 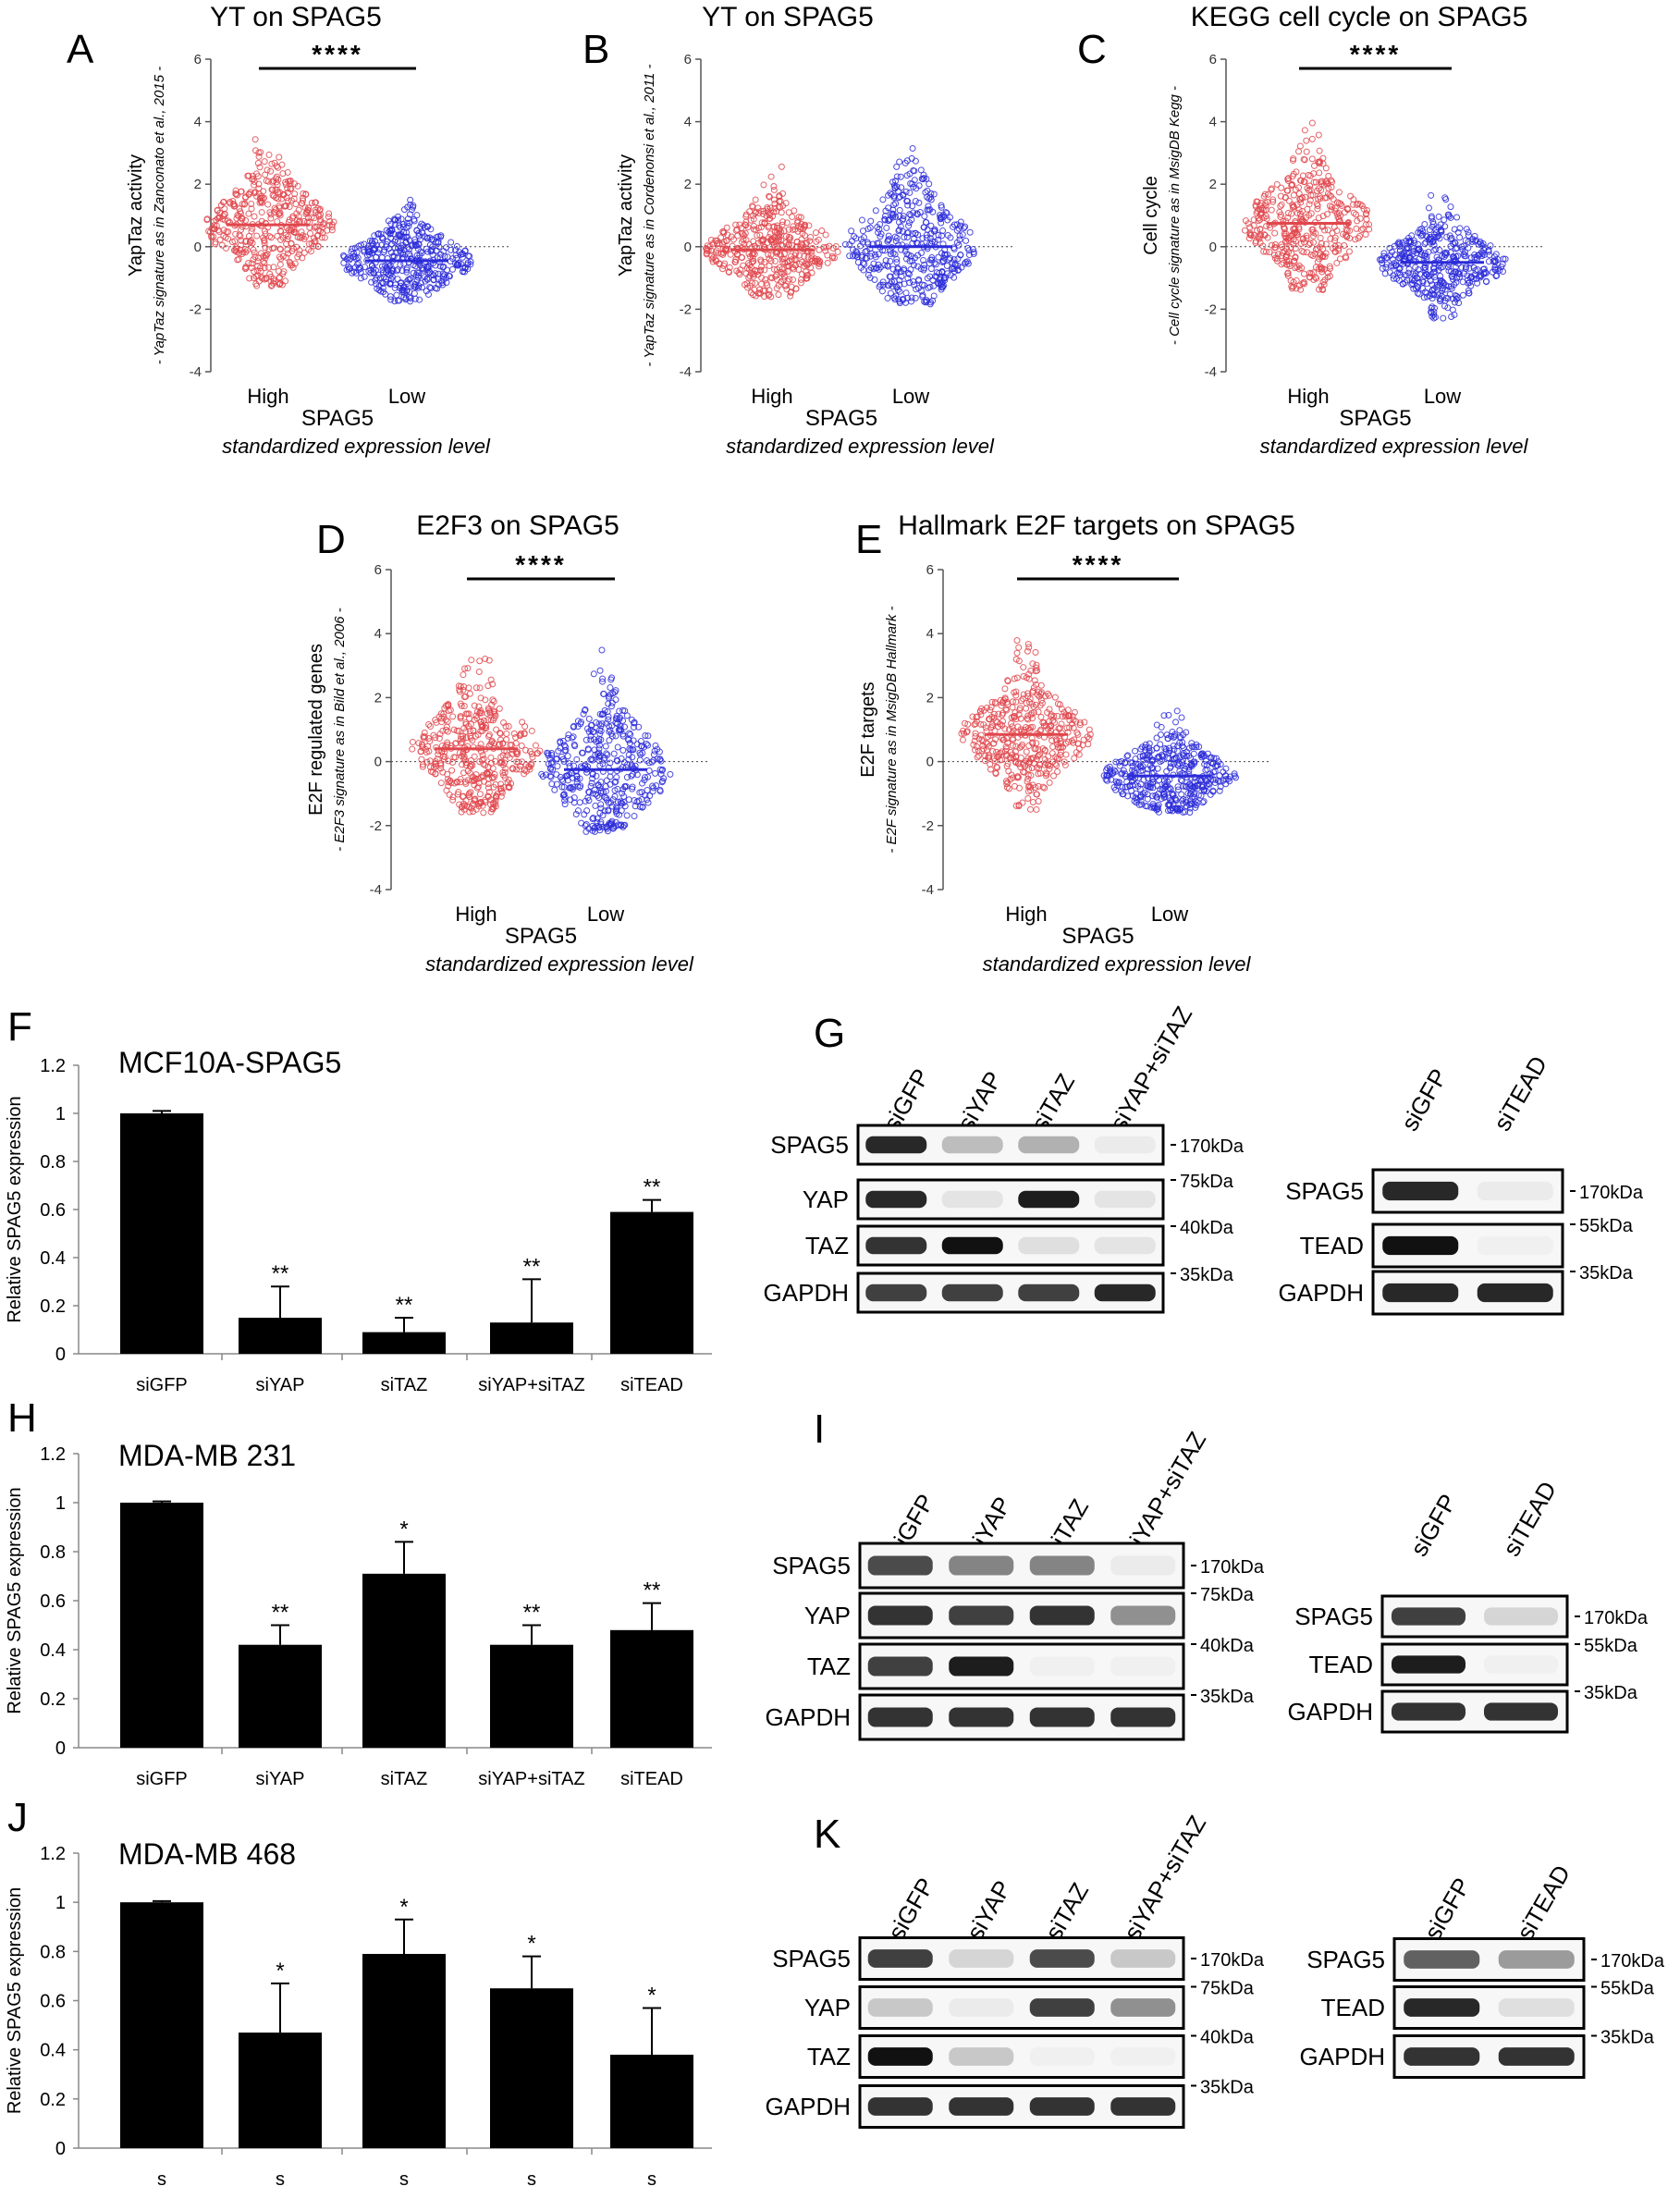 I want to click on y-tick-label: 6, so click(x=930, y=570).